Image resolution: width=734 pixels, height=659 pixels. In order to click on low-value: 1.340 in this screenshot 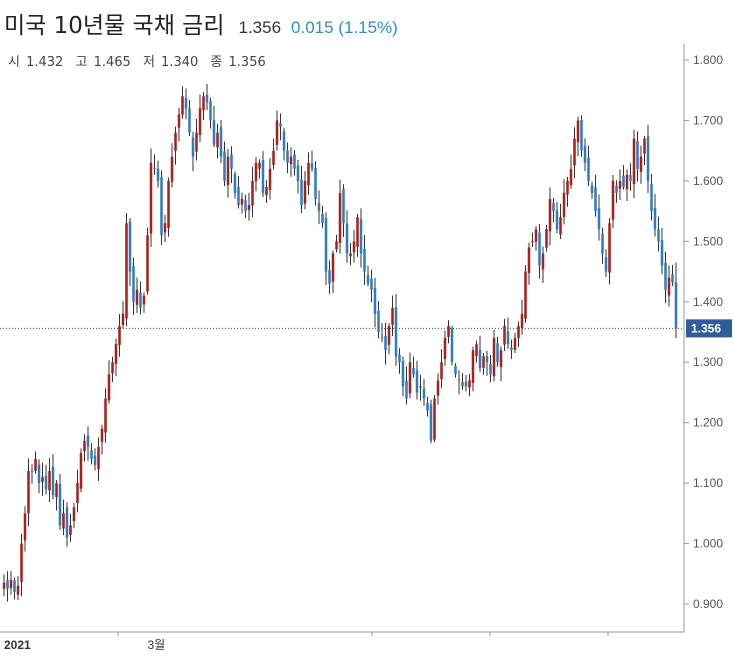, I will do `click(180, 62)`.